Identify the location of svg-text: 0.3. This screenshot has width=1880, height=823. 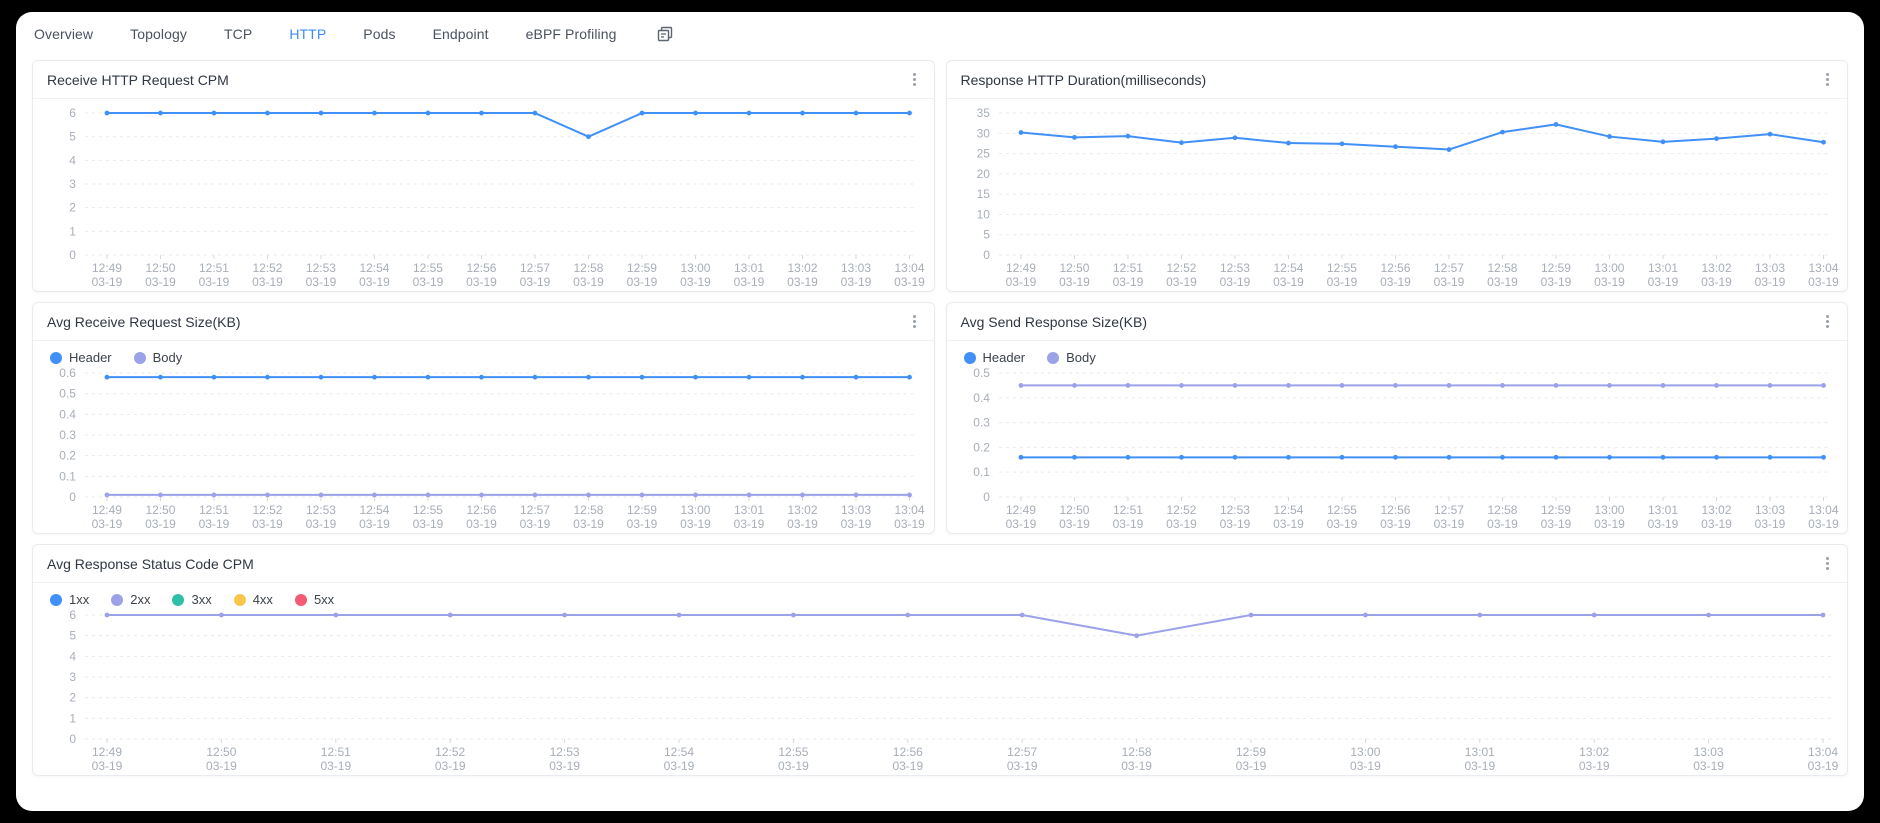
(981, 423).